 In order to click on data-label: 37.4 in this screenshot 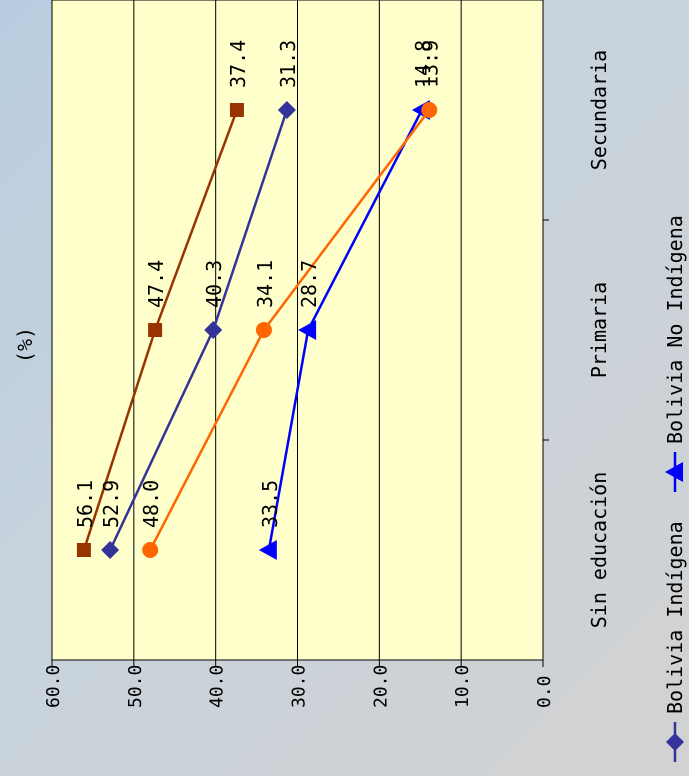, I will do `click(238, 64)`.